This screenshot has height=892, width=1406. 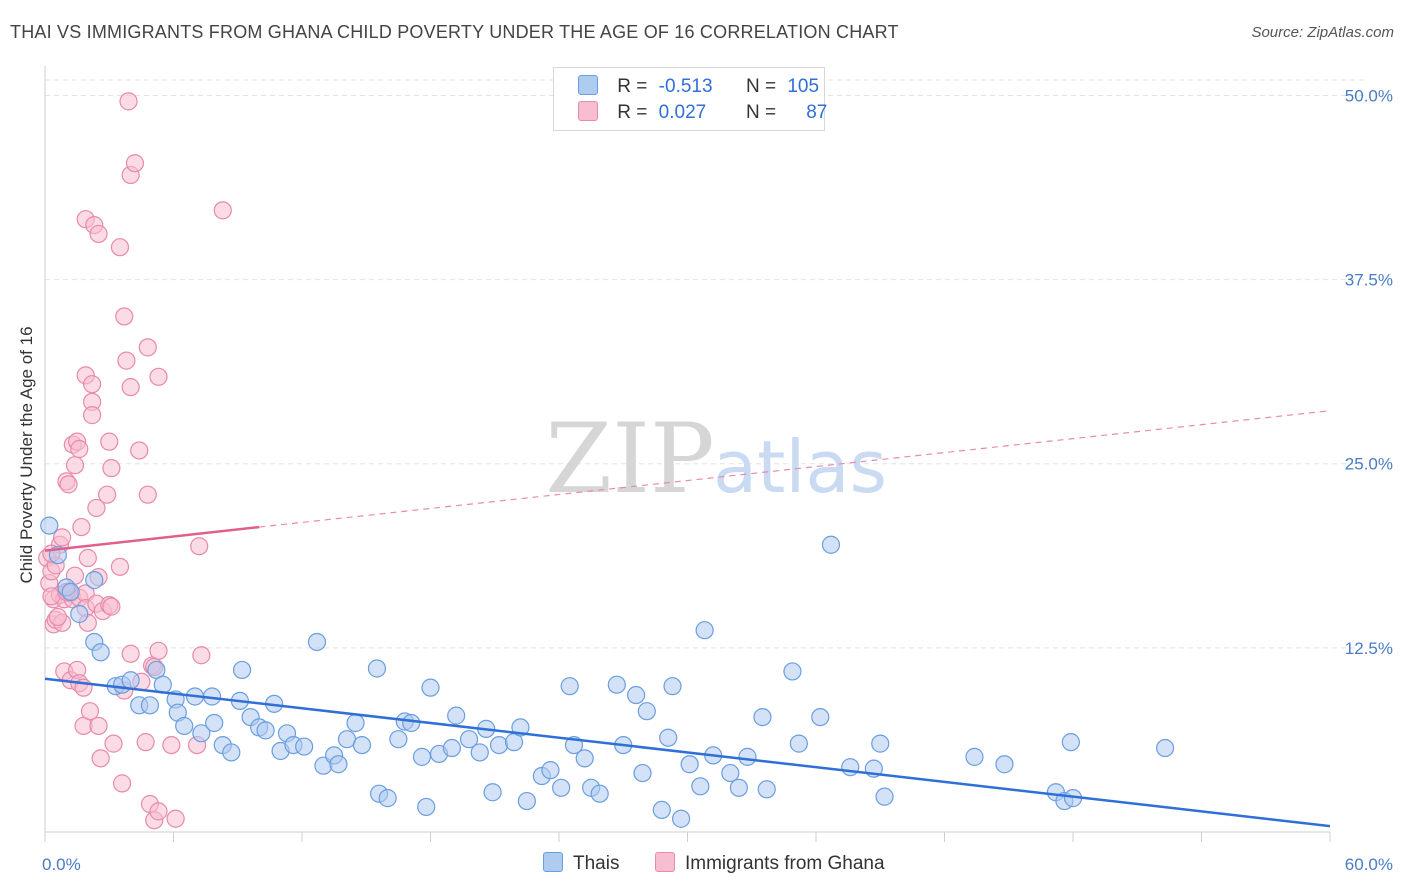 What do you see at coordinates (61, 864) in the screenshot?
I see `x-tick-label: 0.0%` at bounding box center [61, 864].